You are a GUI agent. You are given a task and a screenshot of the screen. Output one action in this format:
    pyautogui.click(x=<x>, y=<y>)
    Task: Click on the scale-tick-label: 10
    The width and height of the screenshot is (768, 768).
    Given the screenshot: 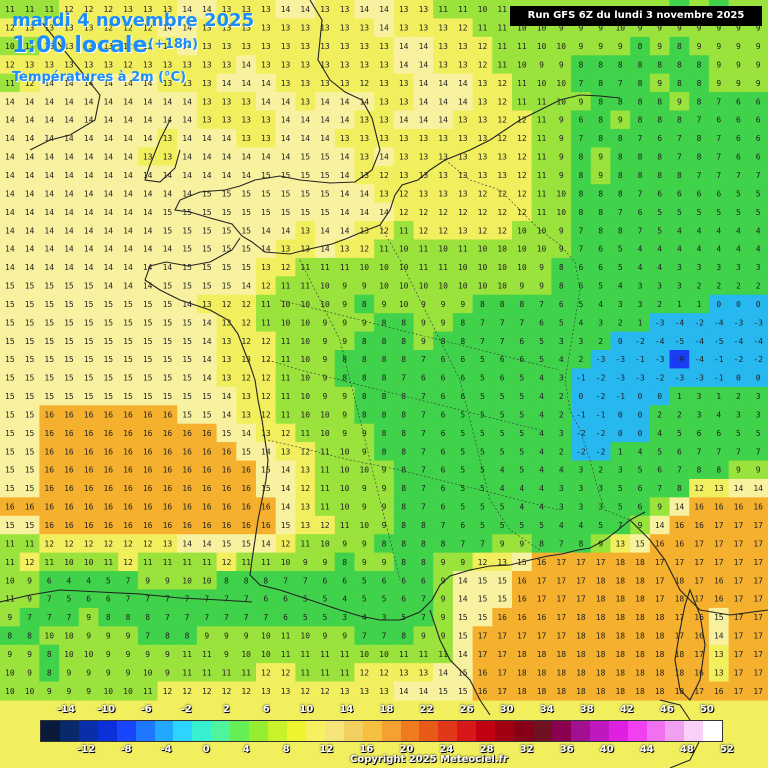 What is the action you would take?
    pyautogui.click(x=306, y=709)
    